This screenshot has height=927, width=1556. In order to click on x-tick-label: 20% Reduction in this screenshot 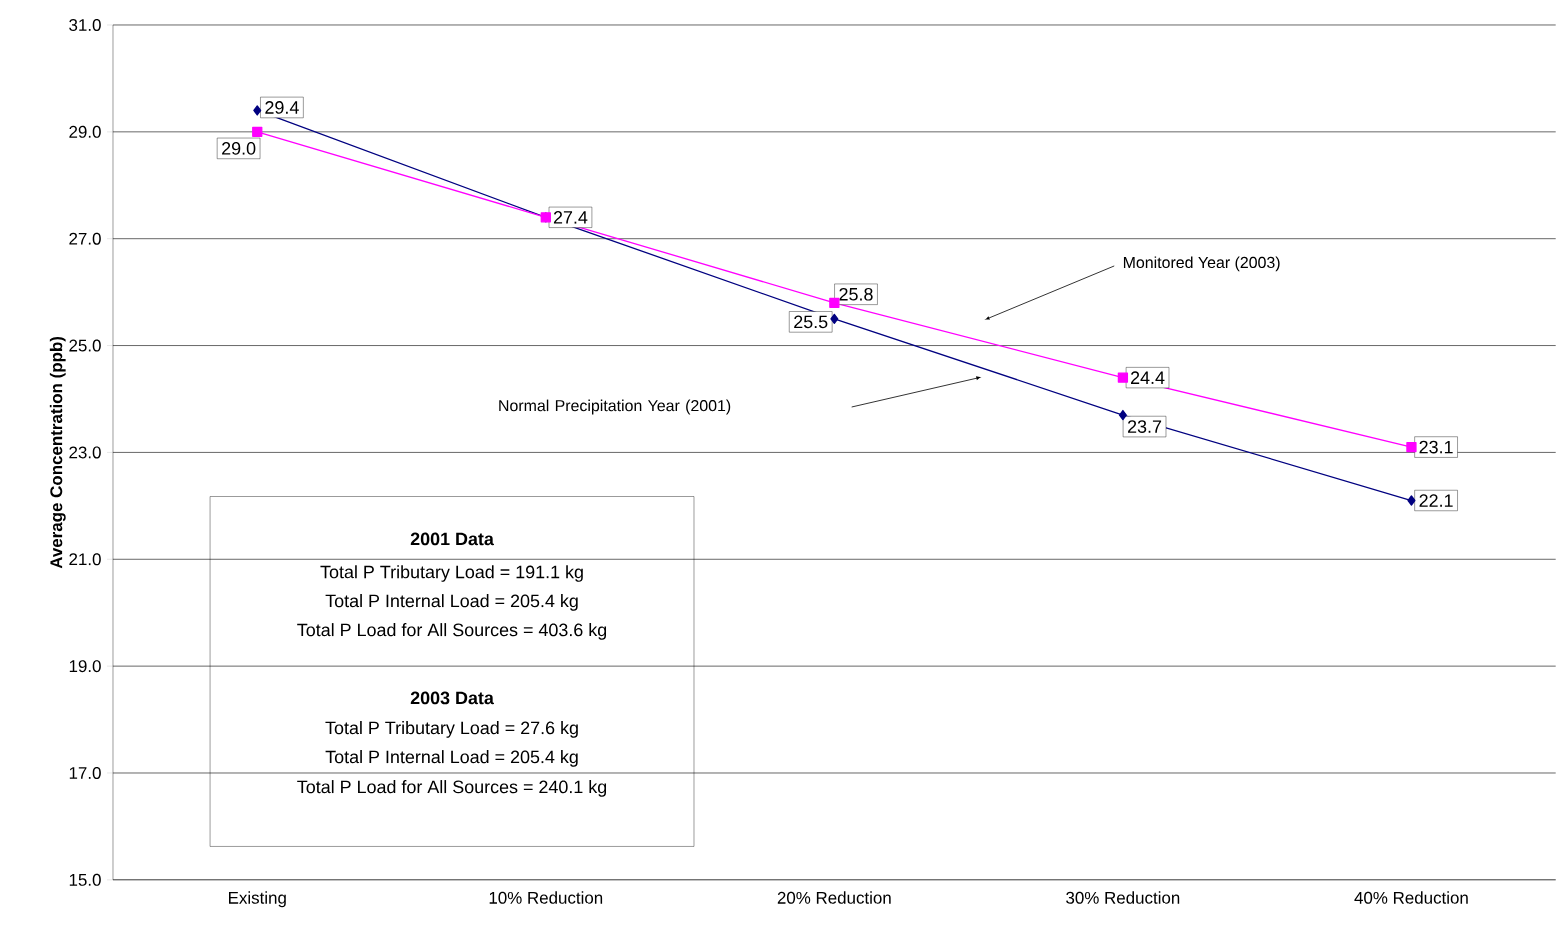, I will do `click(834, 897)`.